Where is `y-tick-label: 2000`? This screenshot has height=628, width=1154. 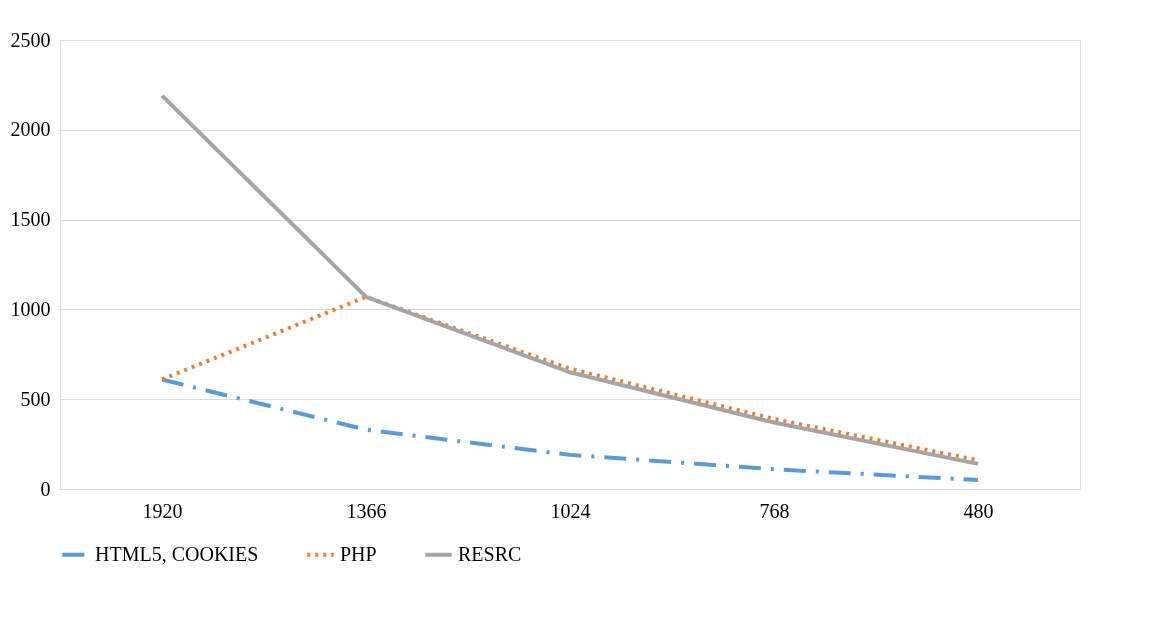
y-tick-label: 2000 is located at coordinates (30, 129).